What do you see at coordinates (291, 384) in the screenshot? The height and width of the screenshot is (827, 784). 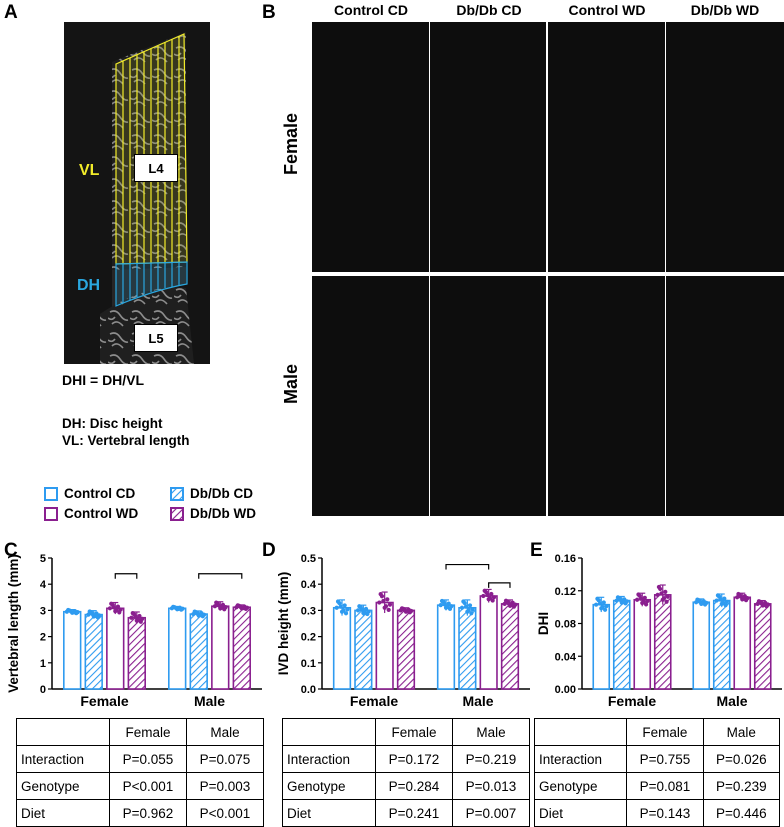 I see `row-label-male: Male` at bounding box center [291, 384].